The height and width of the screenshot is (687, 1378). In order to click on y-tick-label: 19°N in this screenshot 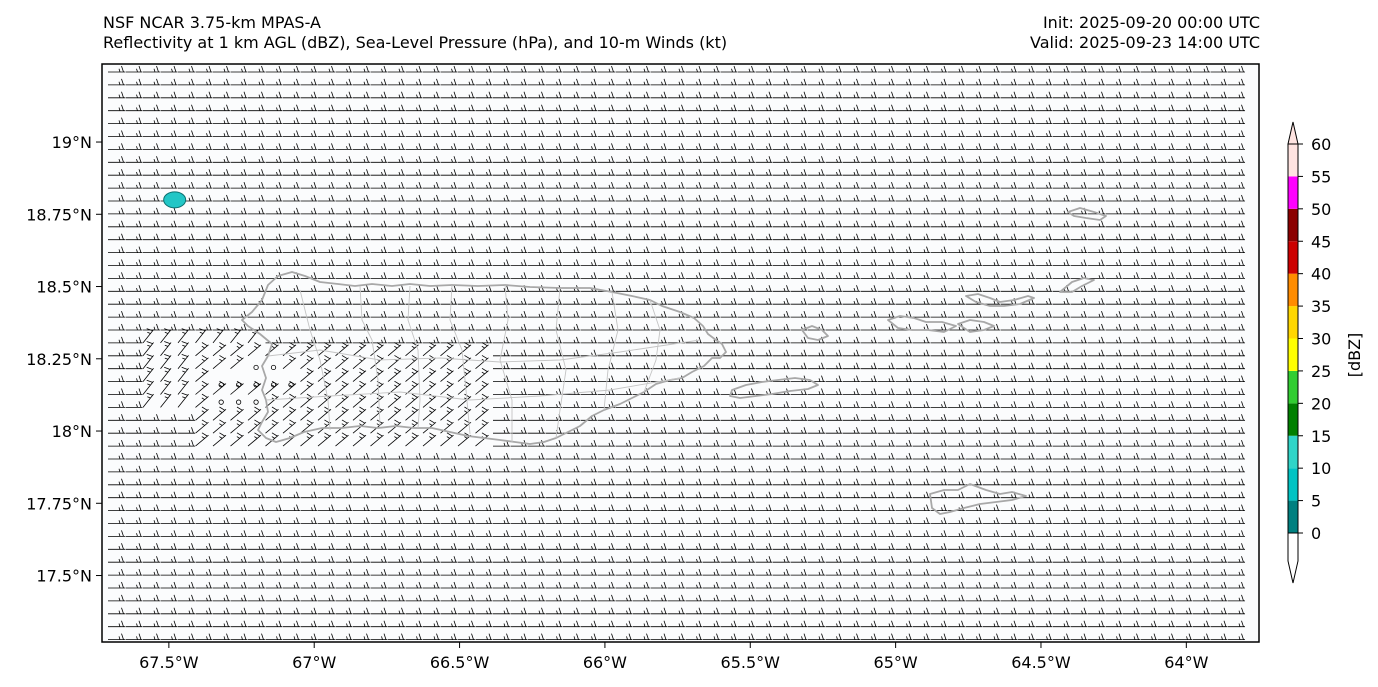, I will do `click(72, 142)`.